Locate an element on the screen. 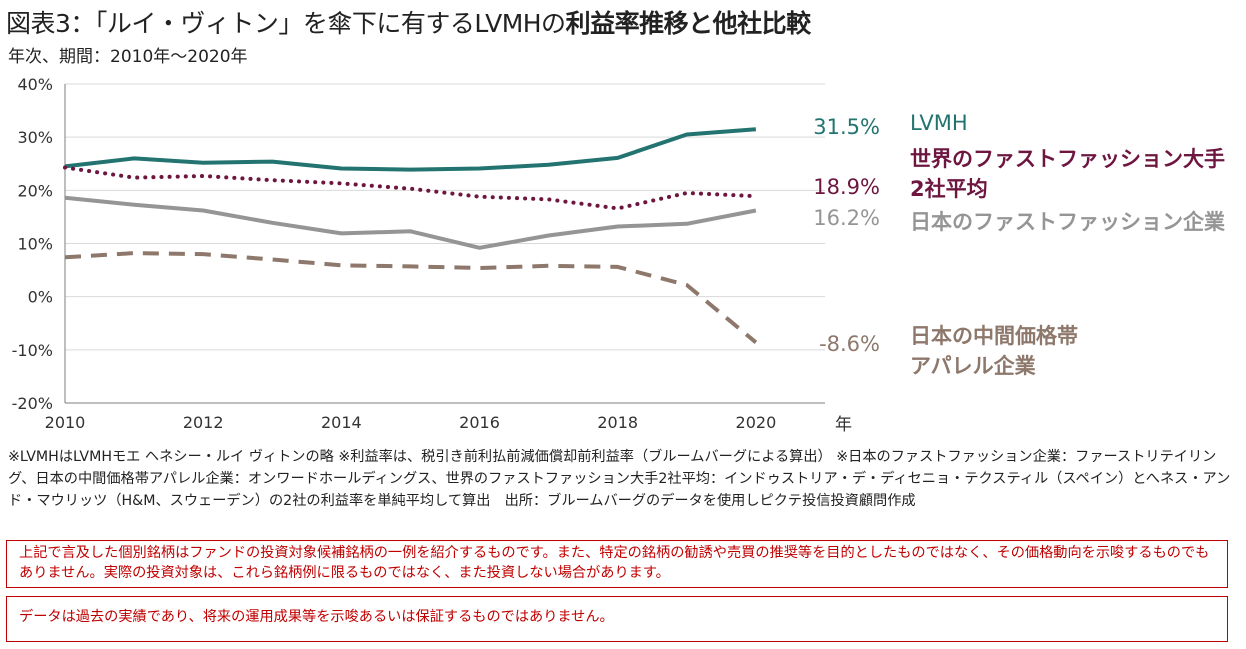  y-tick-label: 30% is located at coordinates (35, 137).